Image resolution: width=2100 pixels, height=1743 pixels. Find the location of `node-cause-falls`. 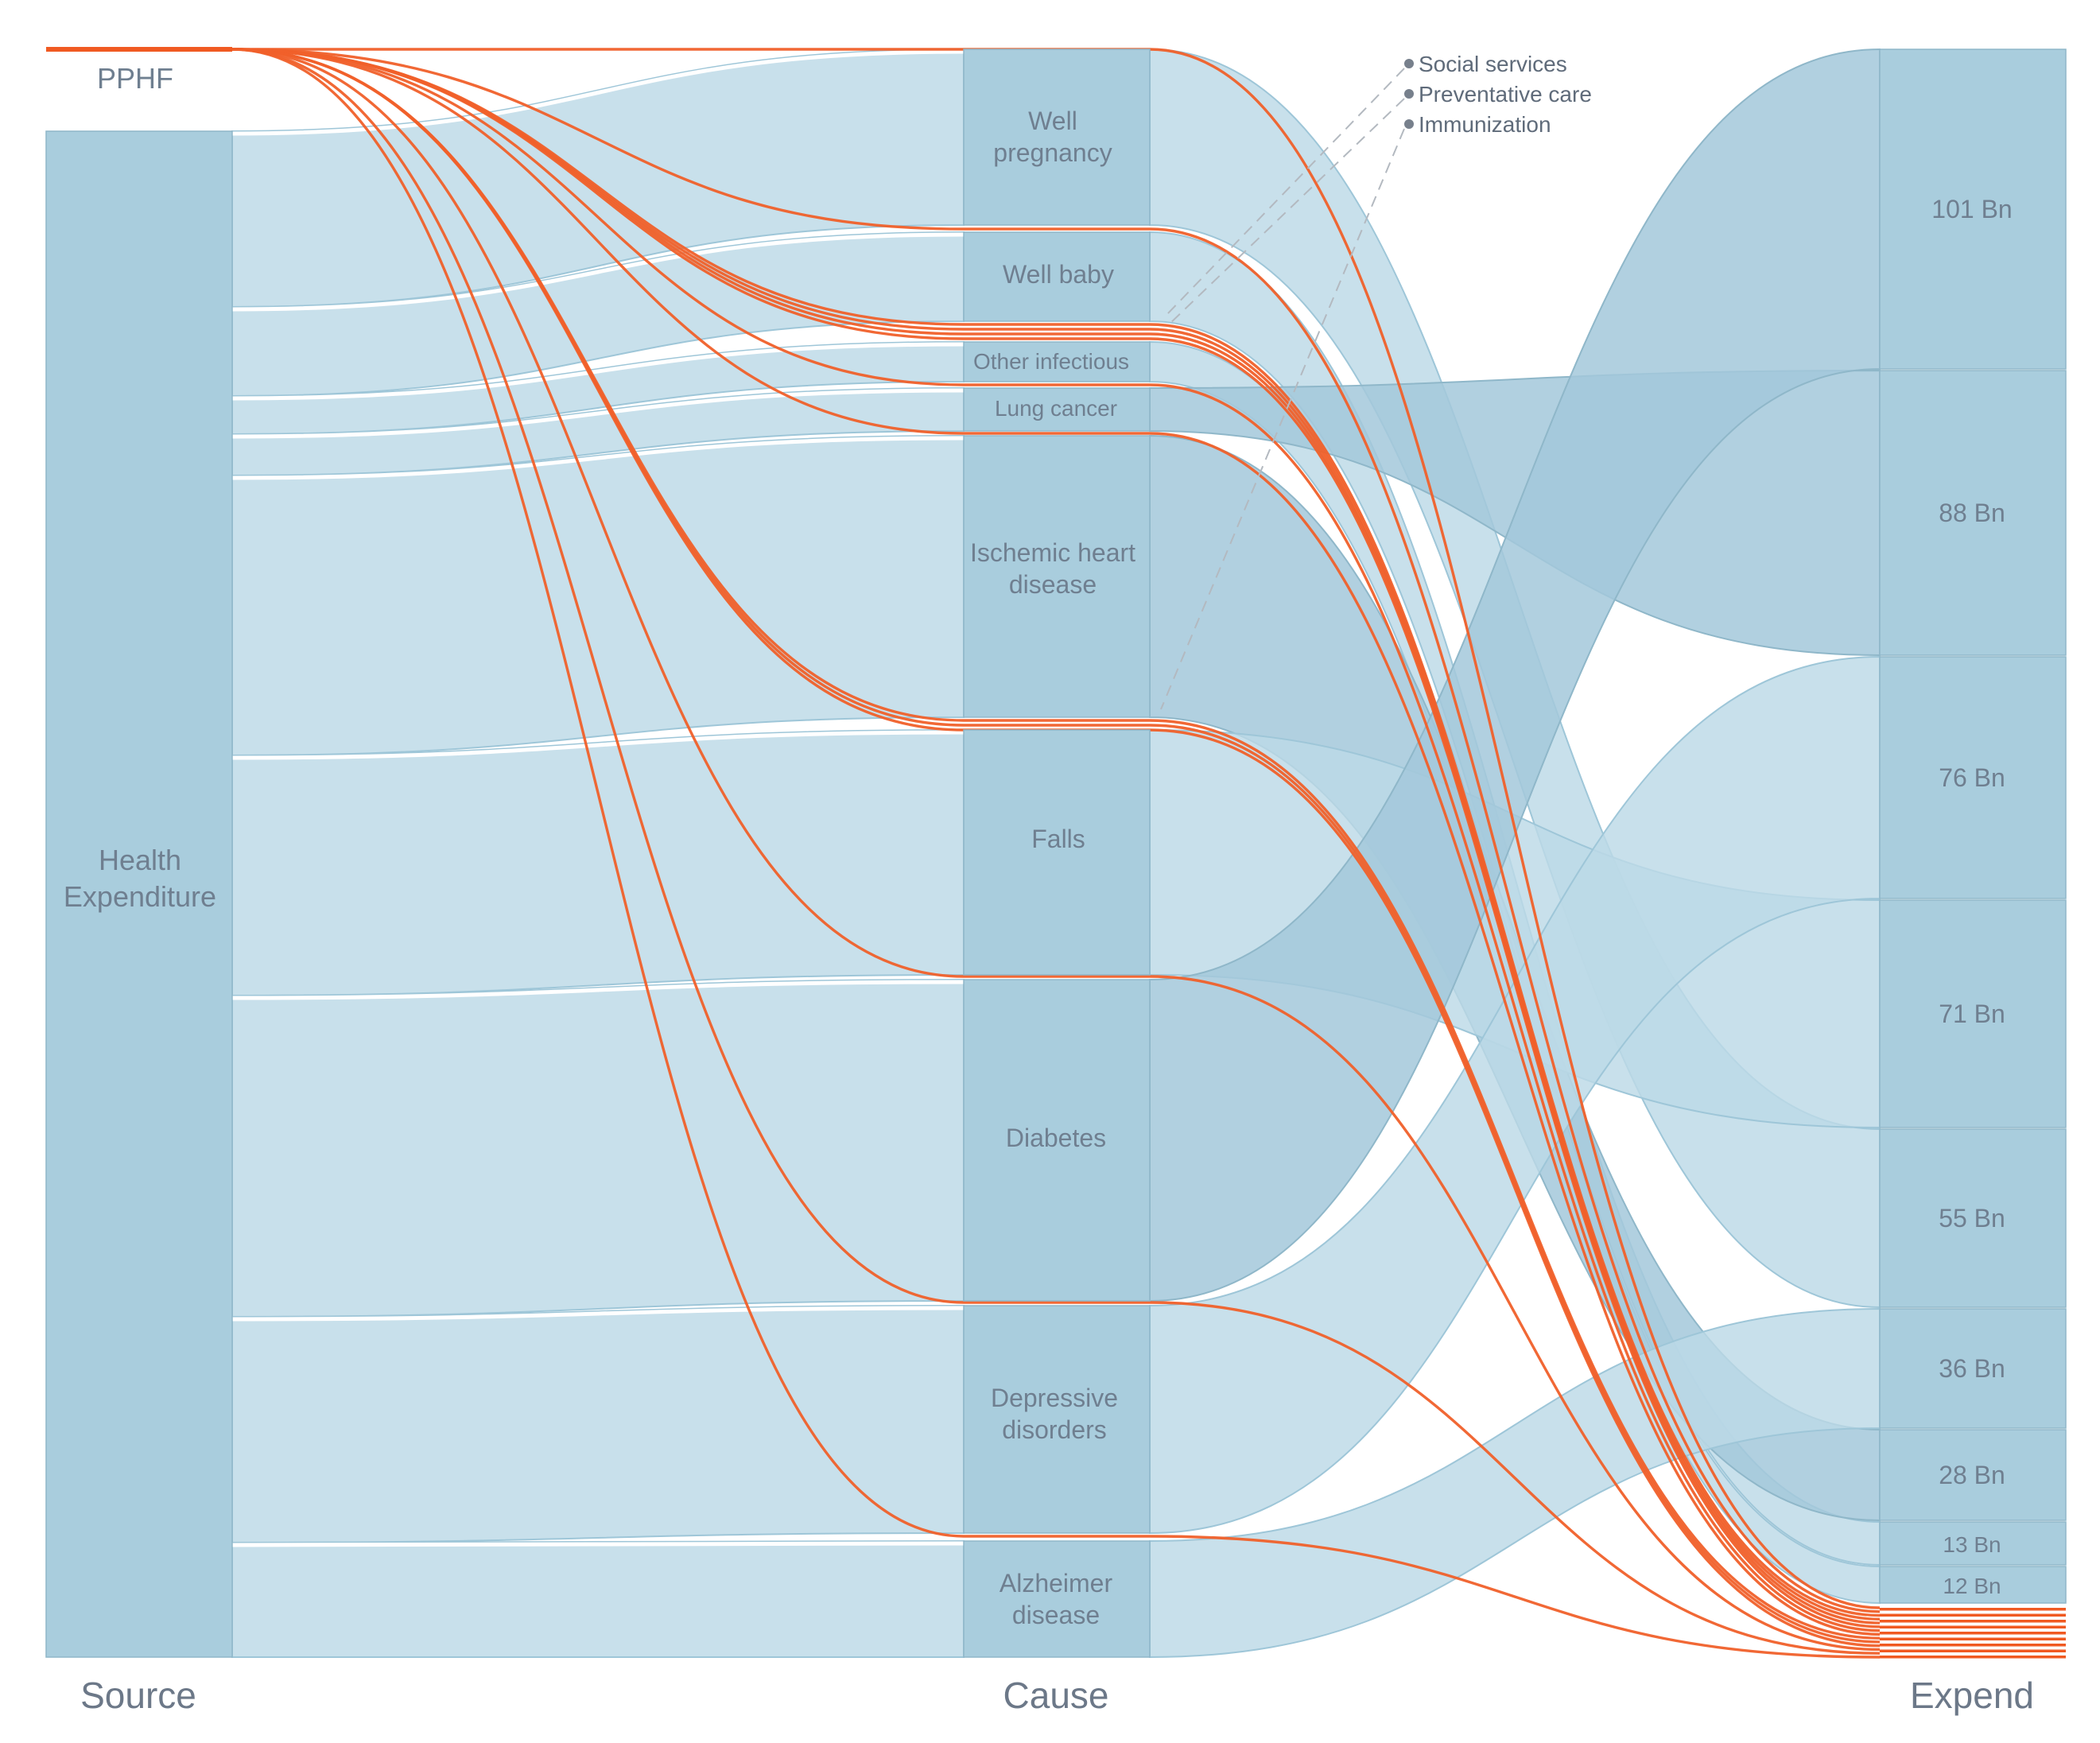

node-cause-falls is located at coordinates (1057, 852).